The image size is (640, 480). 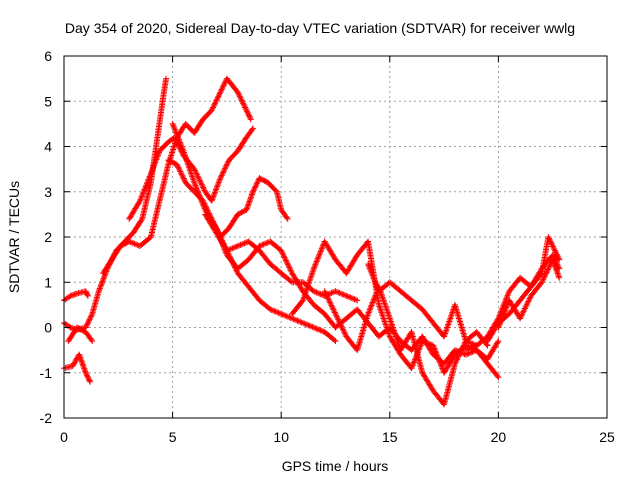 What do you see at coordinates (48, 237) in the screenshot?
I see `y-tick-label: 2` at bounding box center [48, 237].